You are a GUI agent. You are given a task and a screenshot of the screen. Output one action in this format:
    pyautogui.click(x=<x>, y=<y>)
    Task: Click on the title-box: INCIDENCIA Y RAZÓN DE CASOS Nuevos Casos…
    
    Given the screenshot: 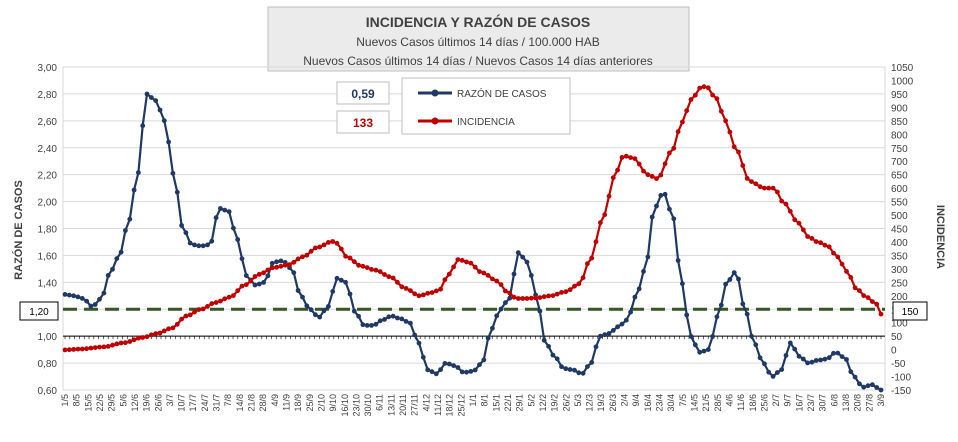 What is the action you would take?
    pyautogui.click(x=478, y=39)
    